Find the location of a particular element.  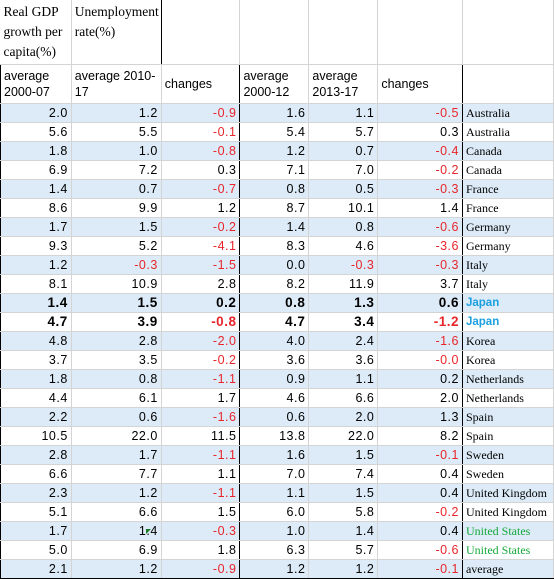

value-cell: 4.4 is located at coordinates (36, 398).